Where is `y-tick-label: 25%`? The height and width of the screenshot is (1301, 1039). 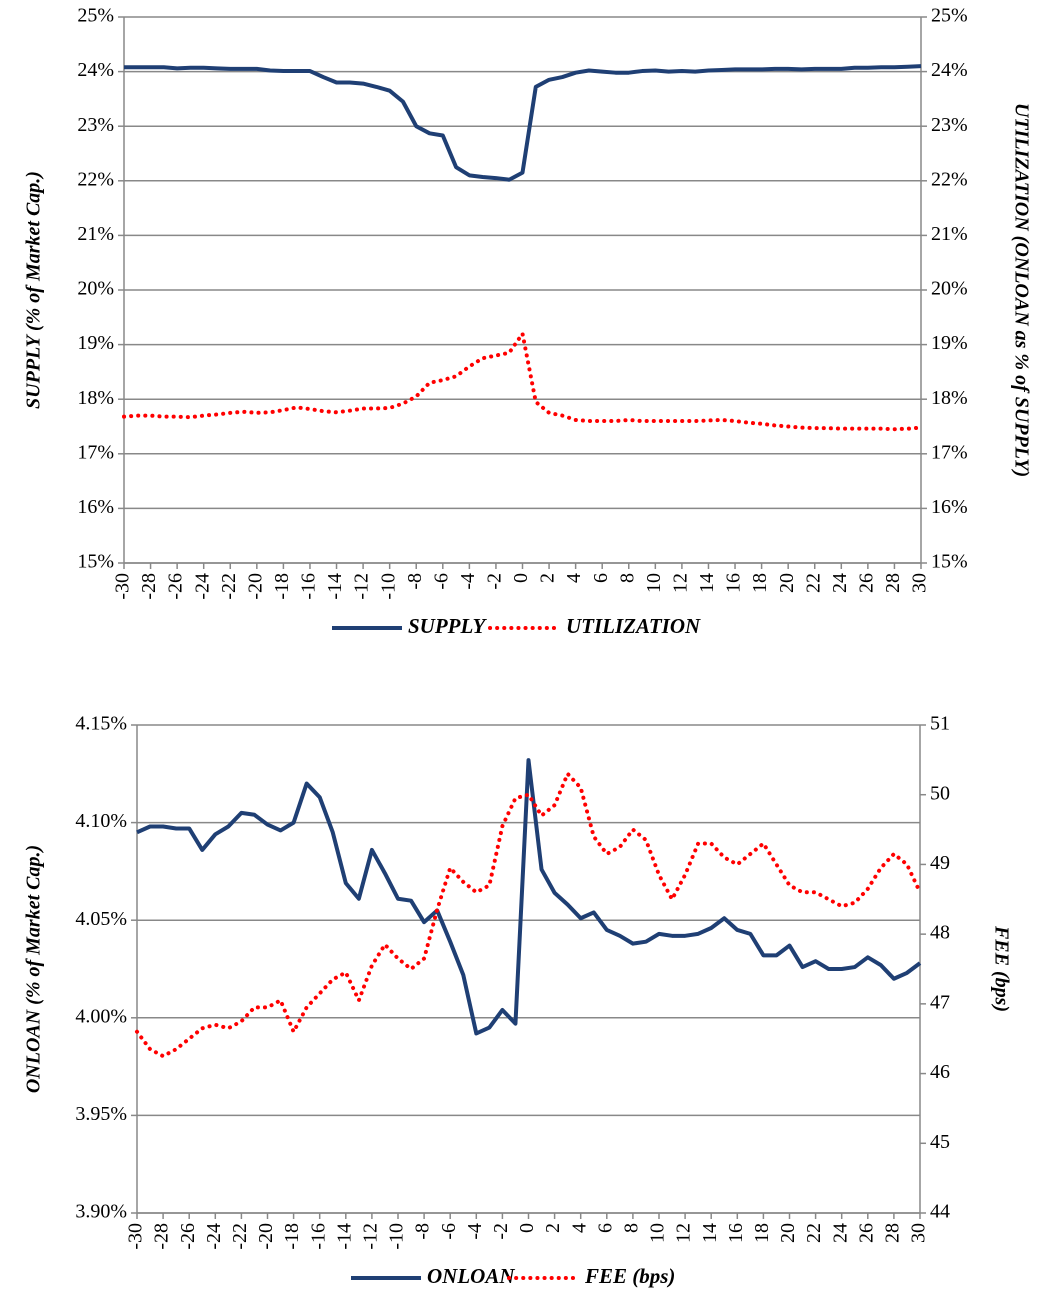
y-tick-label: 25% is located at coordinates (95, 16).